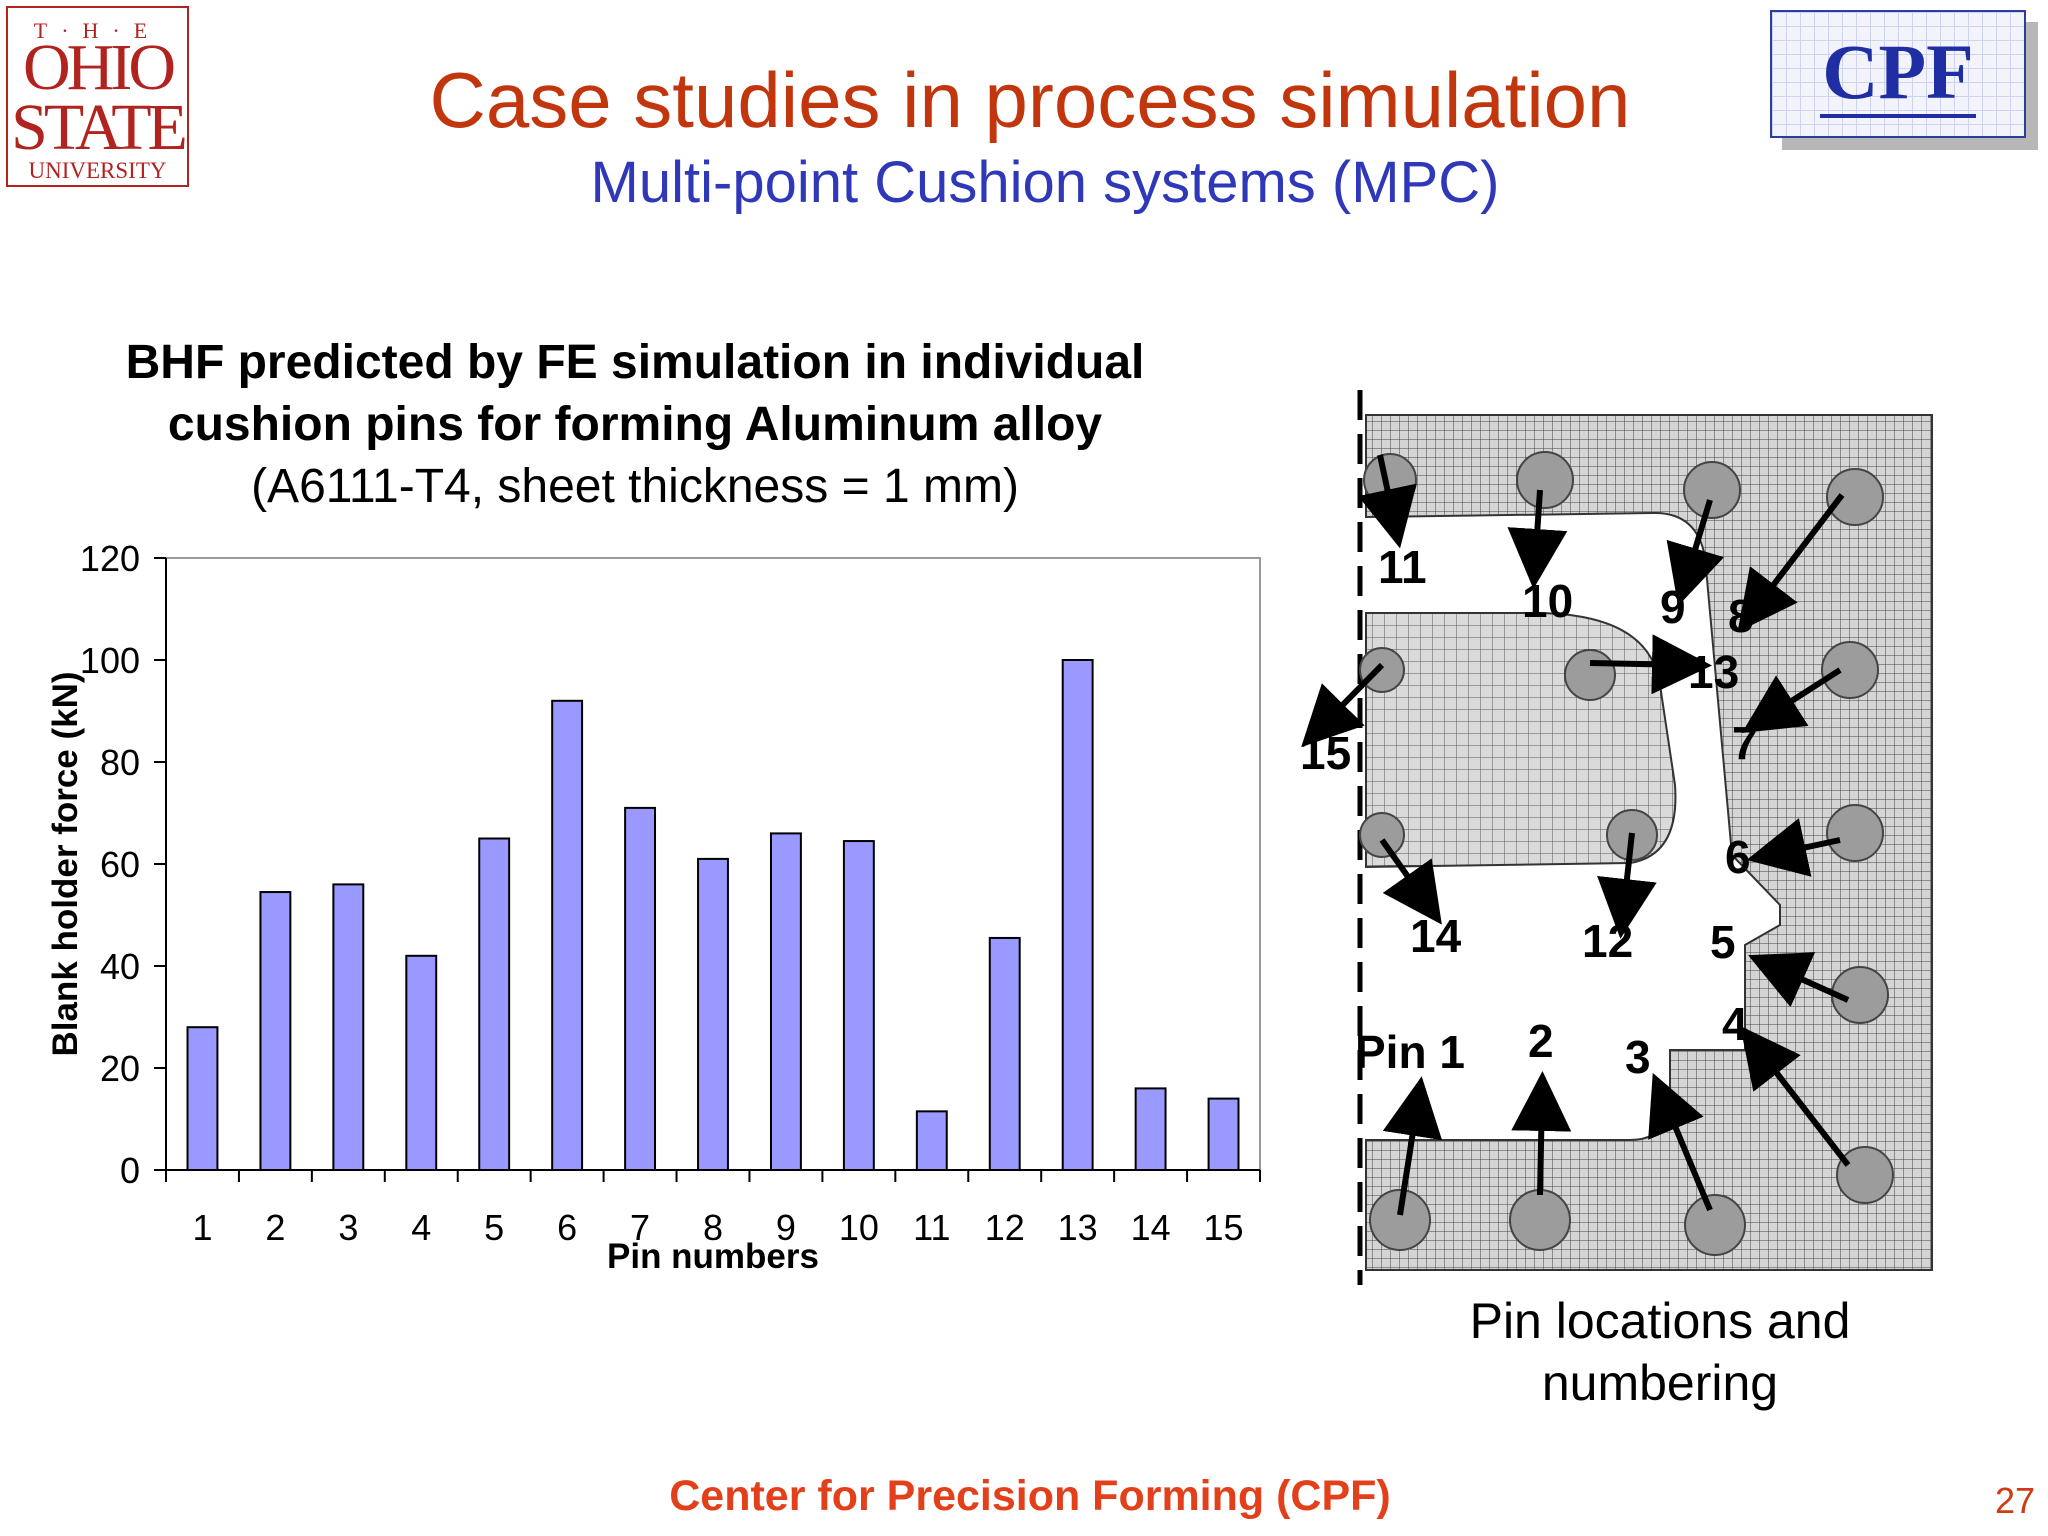 The height and width of the screenshot is (1536, 2048). I want to click on x-tick-label: 5, so click(494, 1227).